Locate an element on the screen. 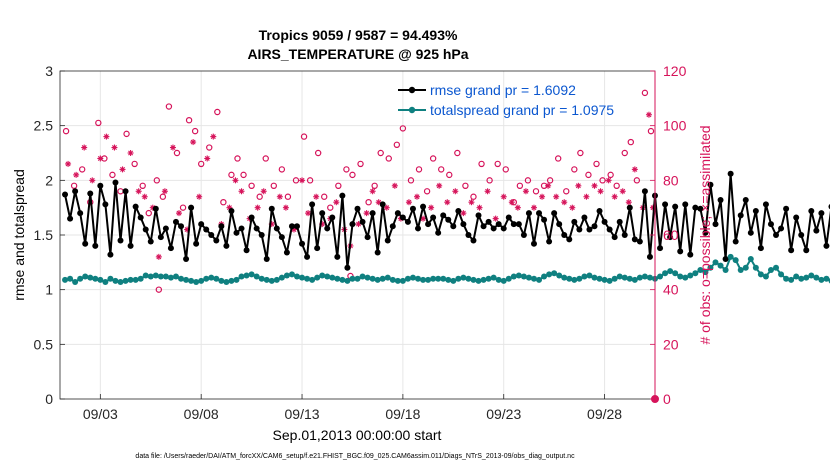 The height and width of the screenshot is (470, 830). x-tick-label: 09/13 is located at coordinates (302, 414).